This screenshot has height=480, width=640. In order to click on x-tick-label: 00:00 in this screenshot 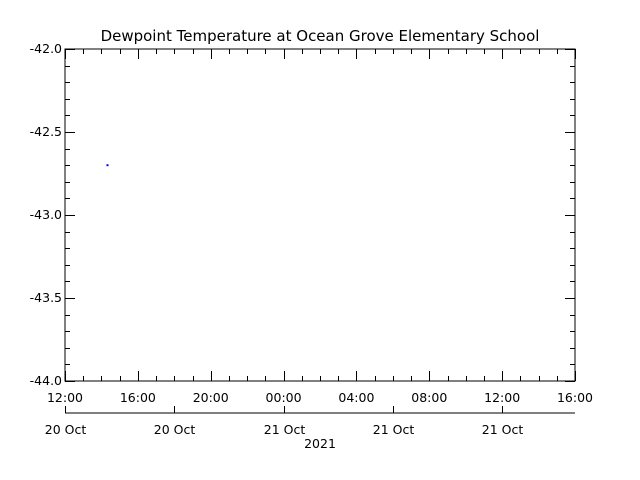, I will do `click(284, 397)`.